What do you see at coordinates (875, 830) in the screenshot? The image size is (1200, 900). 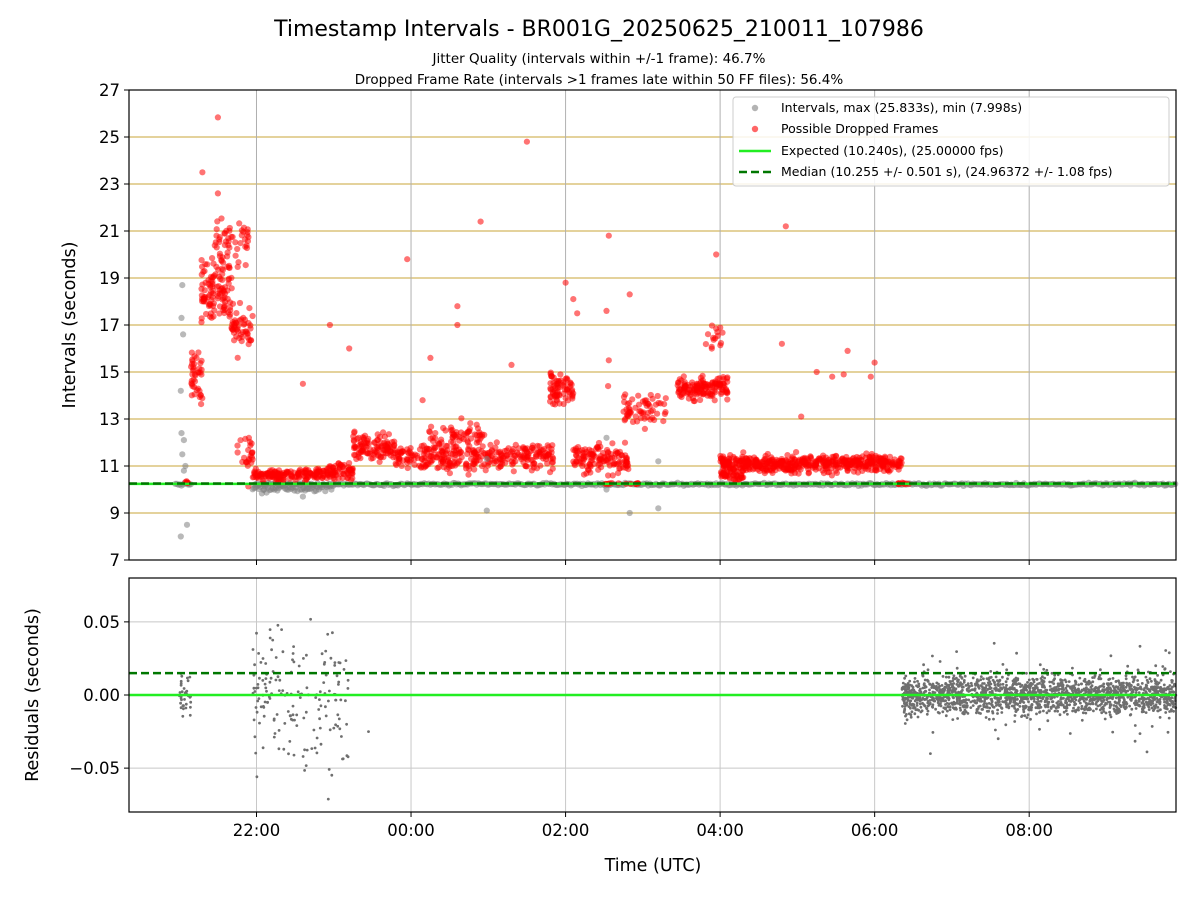 I see `x-tick-label: 06:00` at bounding box center [875, 830].